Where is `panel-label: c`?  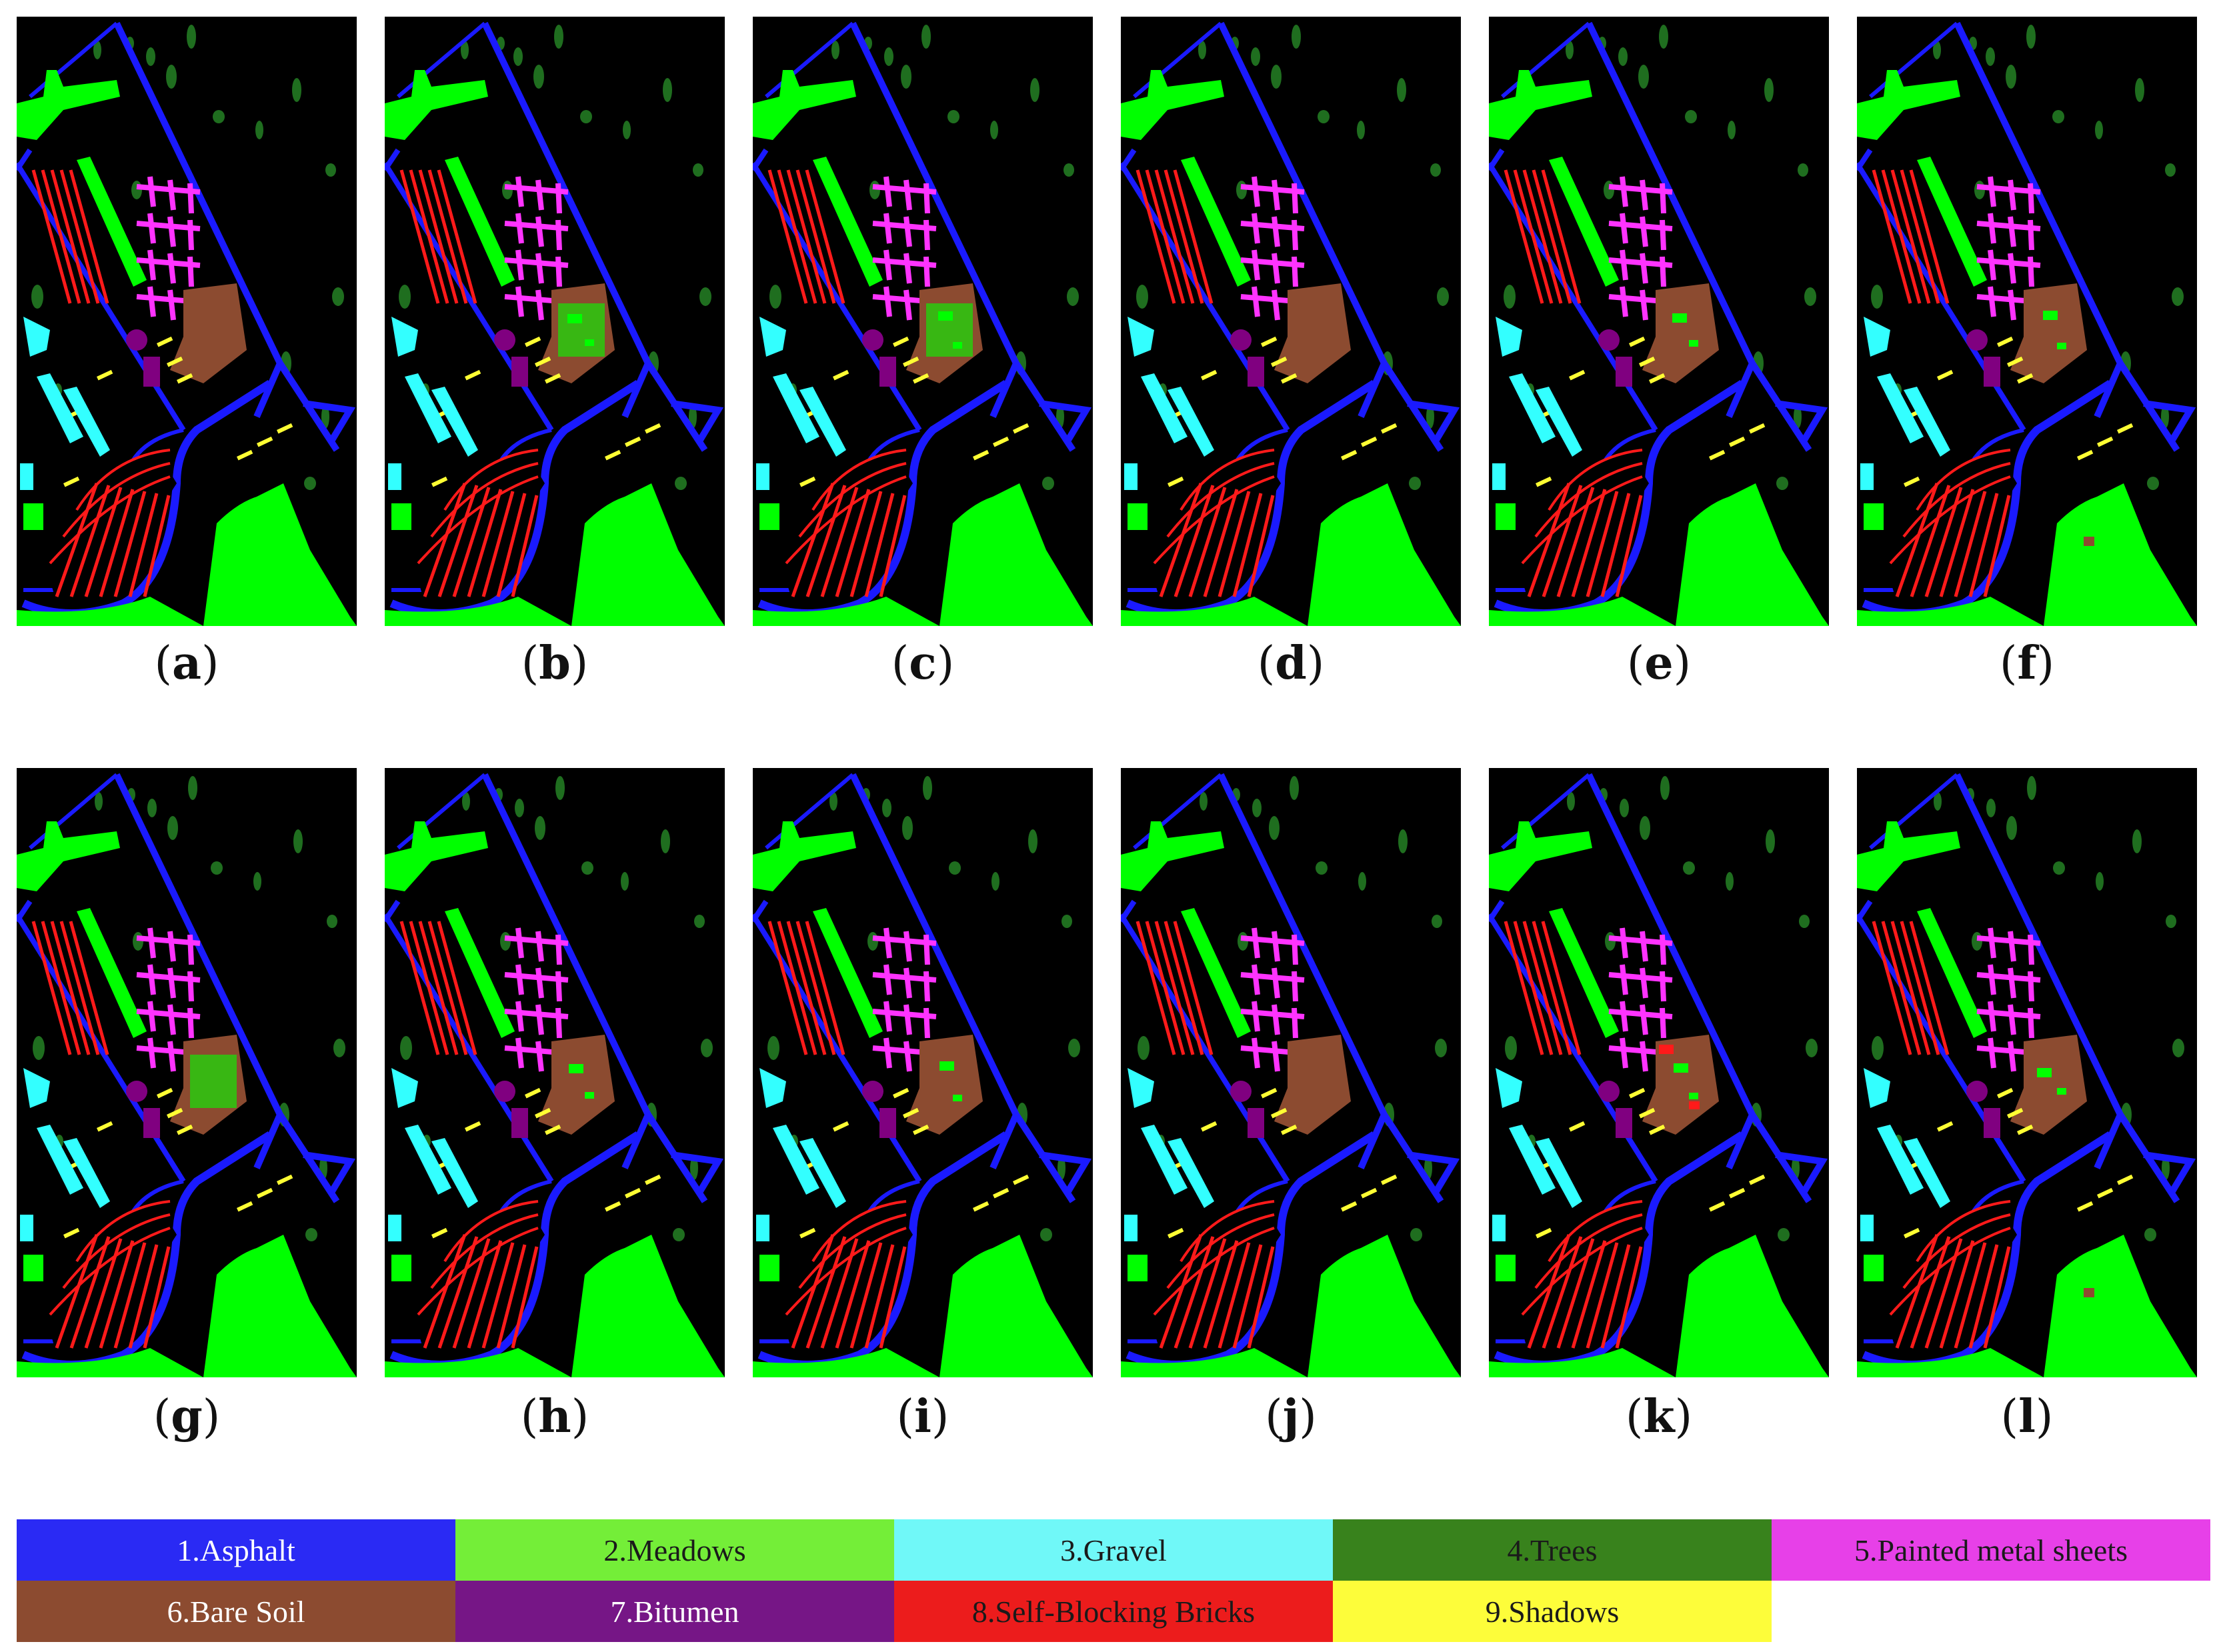
panel-label: c is located at coordinates (923, 663).